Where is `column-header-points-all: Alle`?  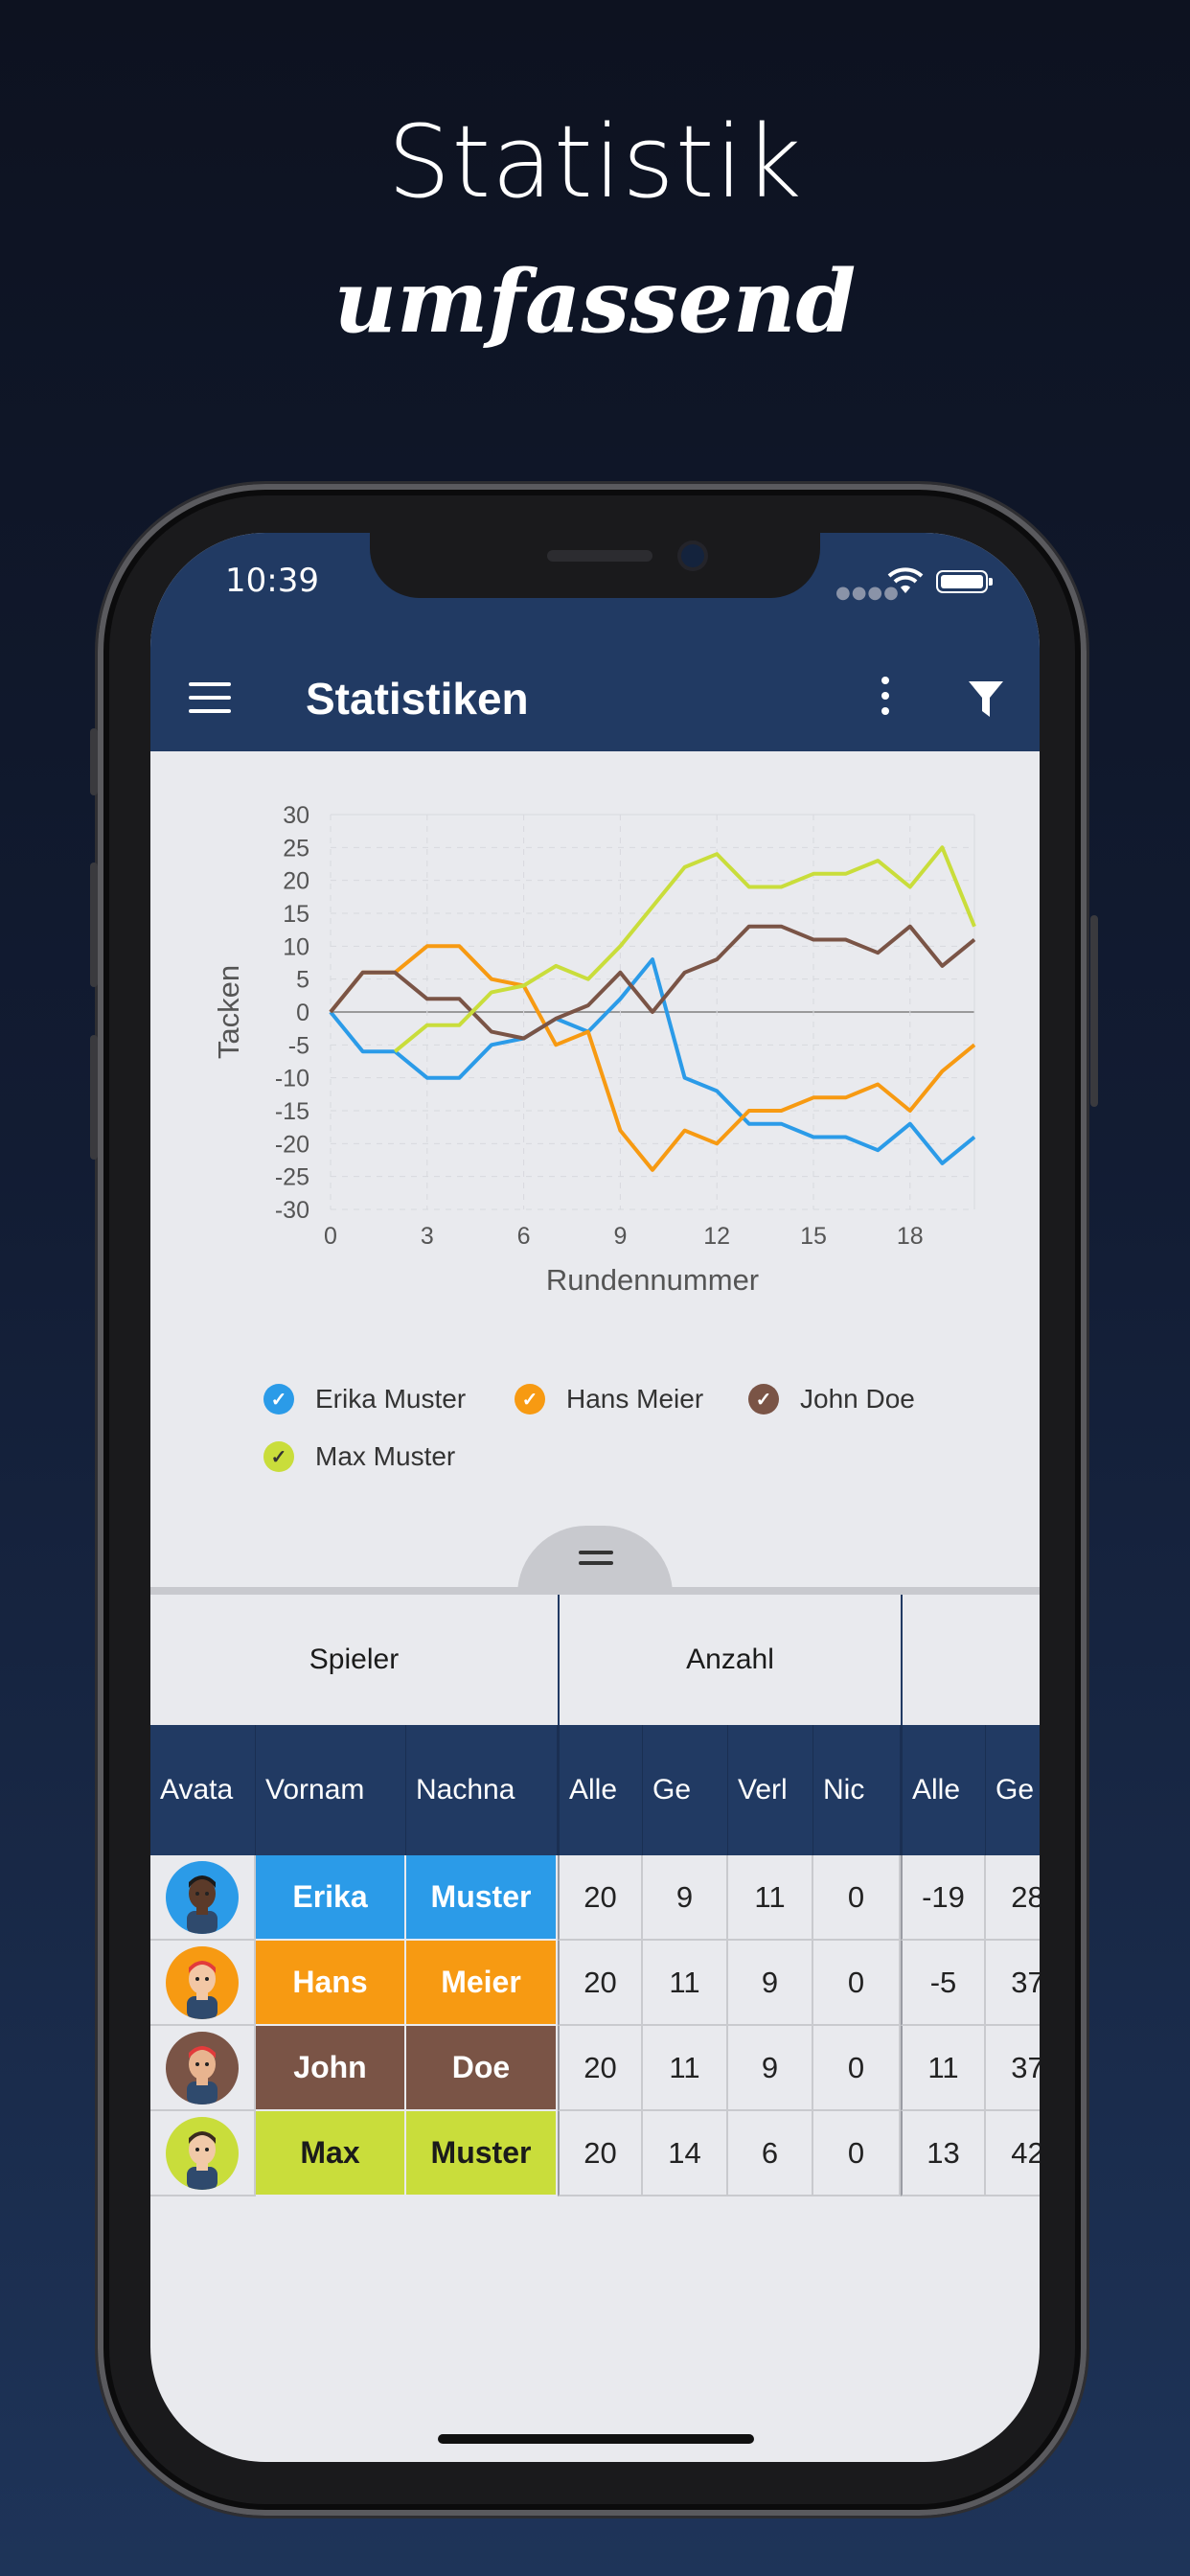
column-header-points-all: Alle is located at coordinates (944, 1790).